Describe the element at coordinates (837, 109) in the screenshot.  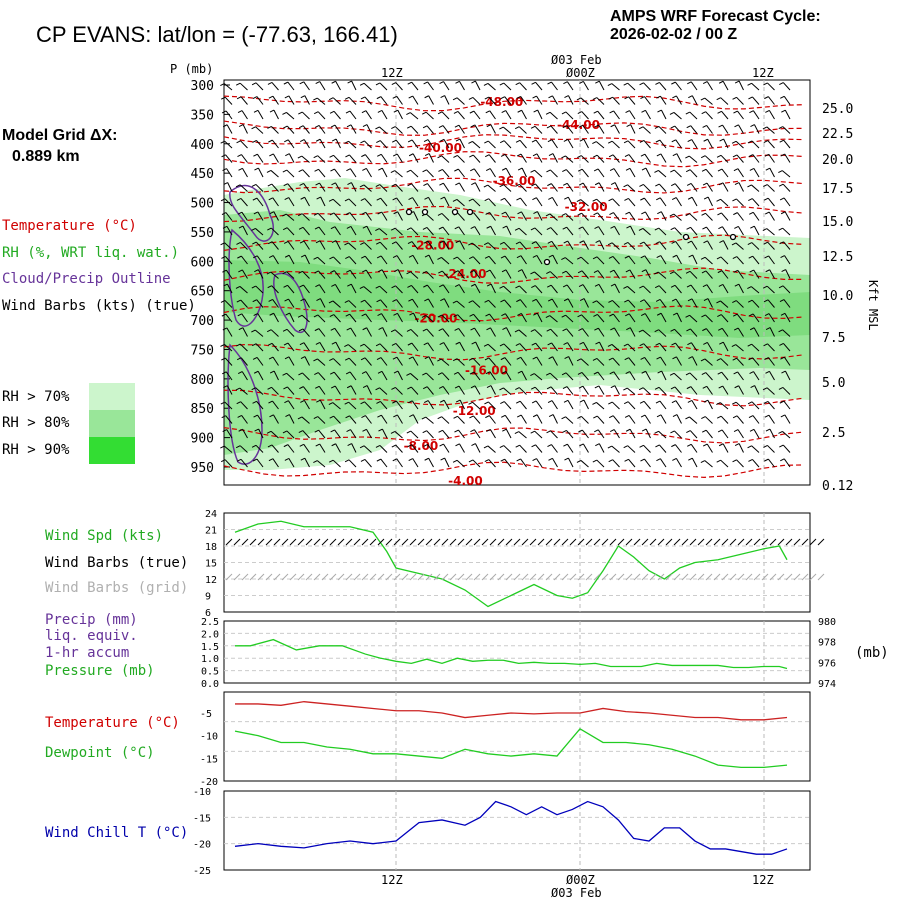
I see `height-tick-0: 25.0` at that location.